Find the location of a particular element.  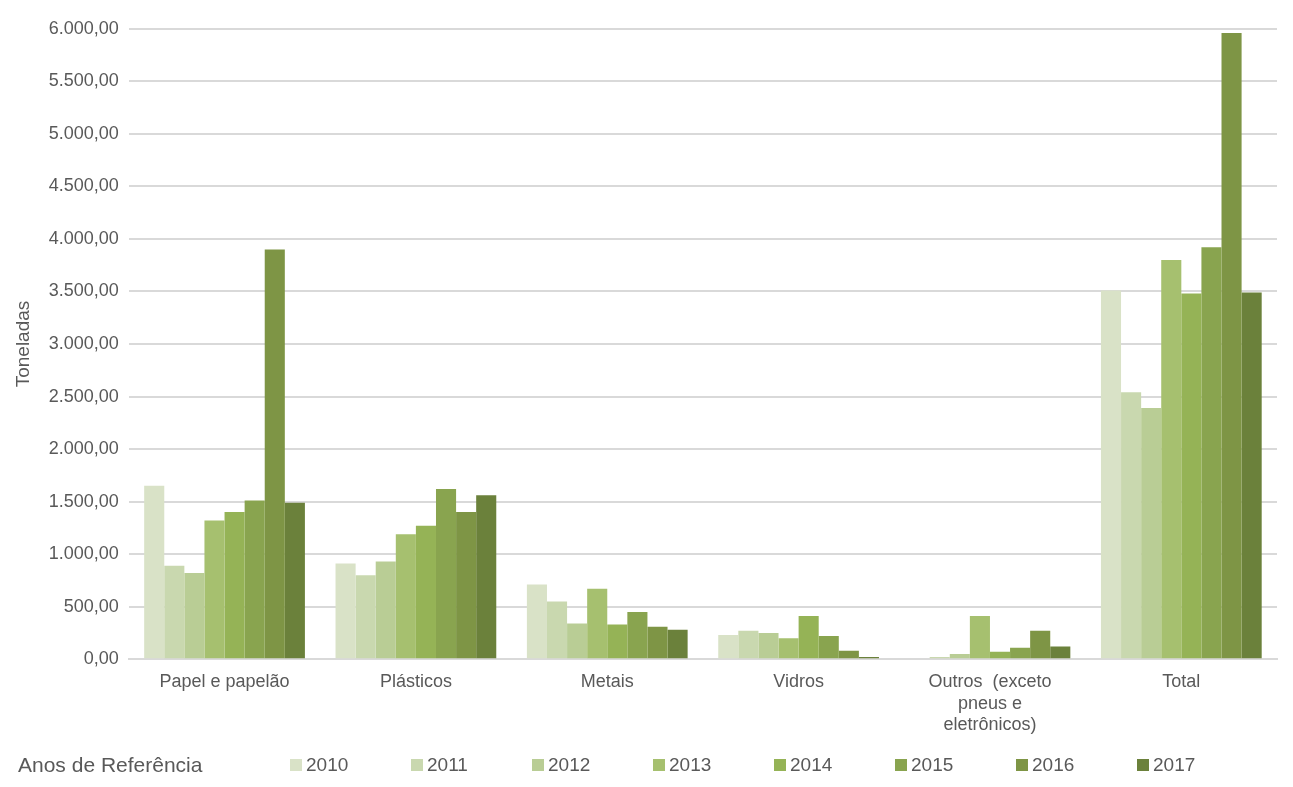

y-tick-label: 1.500,00 is located at coordinates (83, 500).